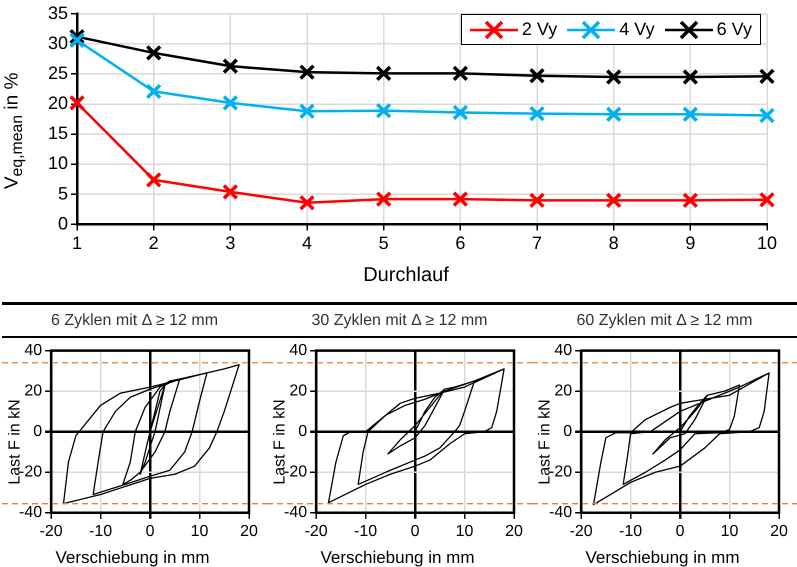 The image size is (797, 567). I want to click on x-axis-title: Durchlauf, so click(406, 275).